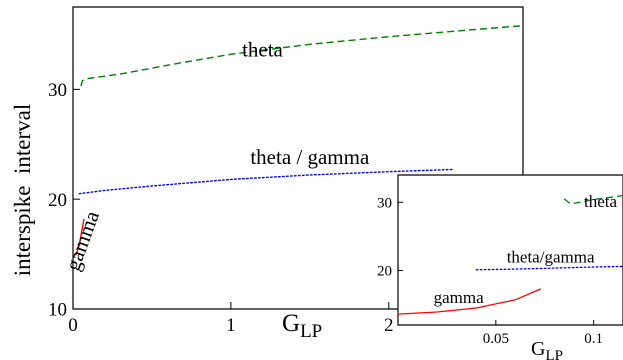 This screenshot has width=623, height=360. I want to click on inset-series-label-theta-gamma: theta/gamma, so click(551, 256).